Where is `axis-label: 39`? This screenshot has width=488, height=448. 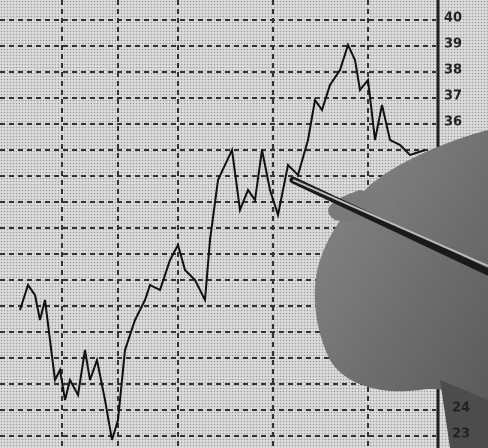
axis-label: 39 is located at coordinates (453, 44).